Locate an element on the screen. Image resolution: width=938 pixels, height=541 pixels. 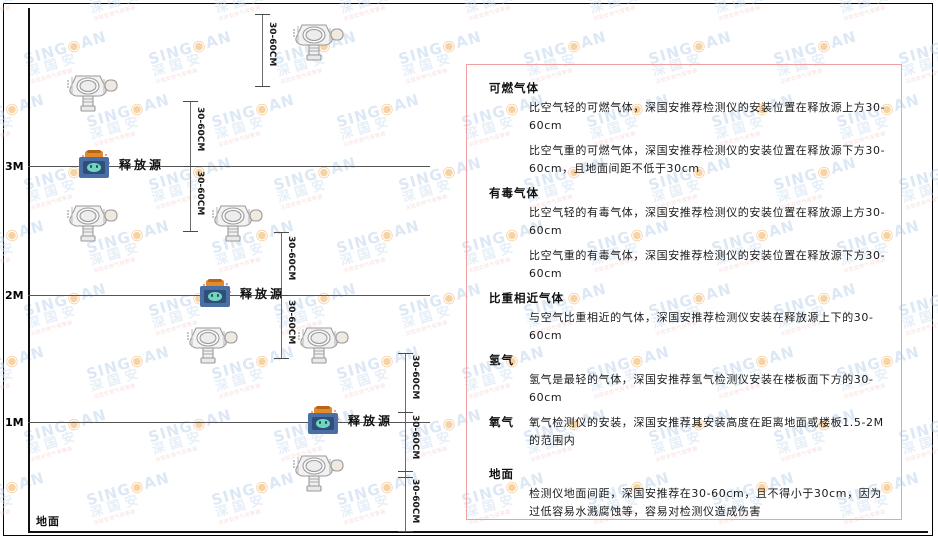
panel-section: 氧气 氧气检测仪的安装，深国安推荐其安装高度在距离地面或楼板1.5-2M的范围内 is located at coordinates (684, 432).